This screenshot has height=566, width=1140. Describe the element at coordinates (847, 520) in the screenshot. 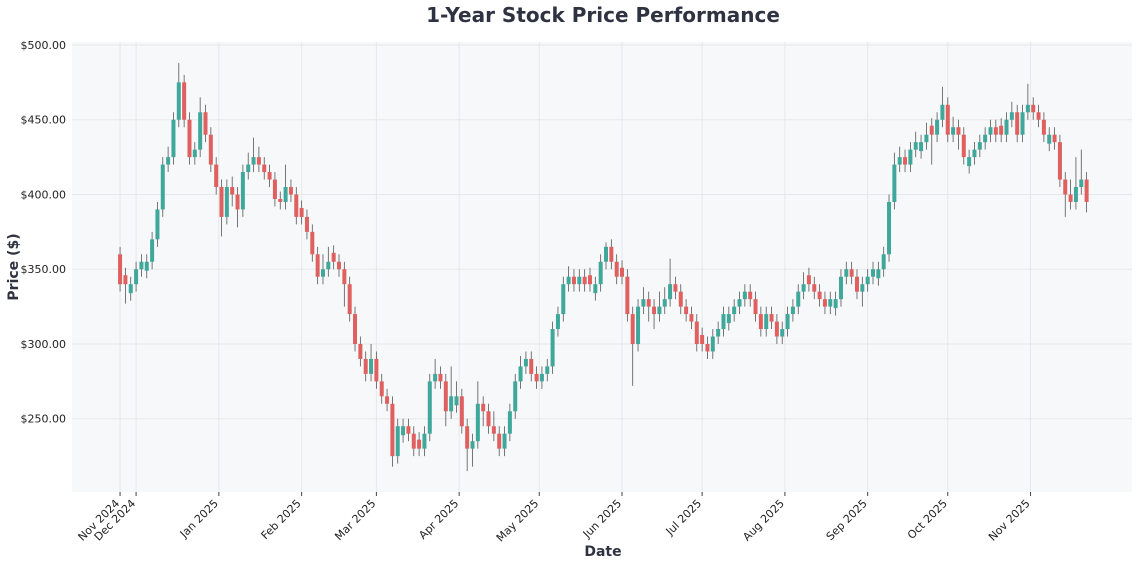

I see `x-tick-label: Sep 2025` at that location.